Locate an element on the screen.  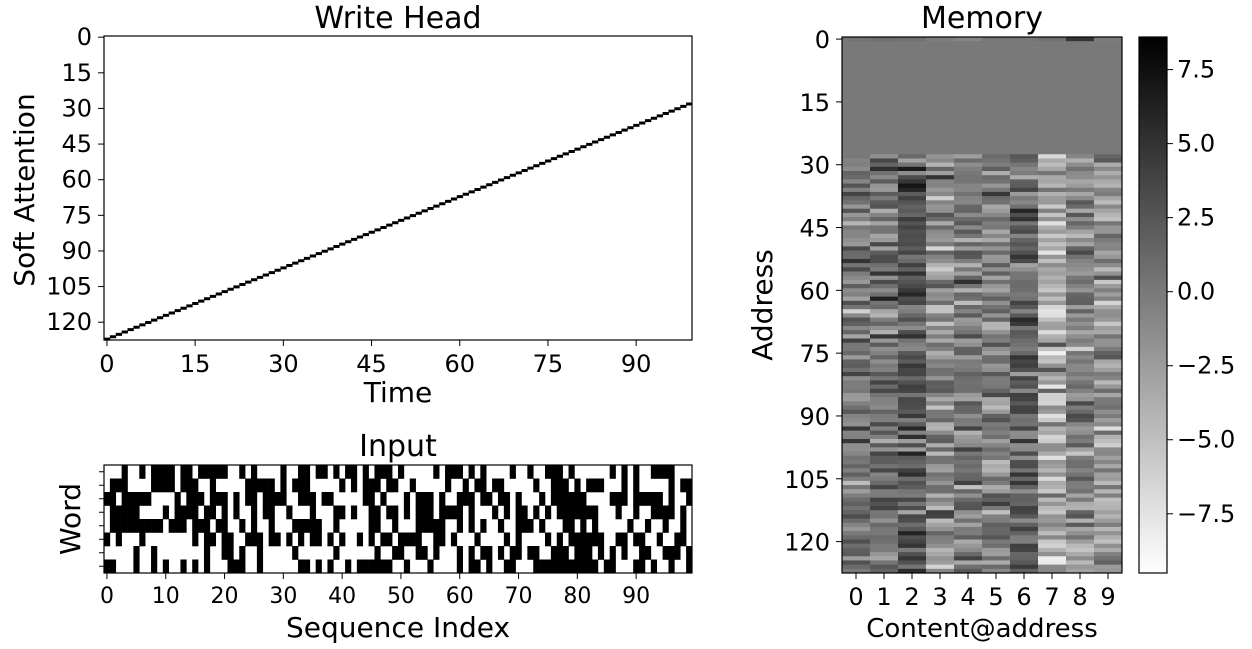
y-tick-label: 90 is located at coordinates (76, 251).